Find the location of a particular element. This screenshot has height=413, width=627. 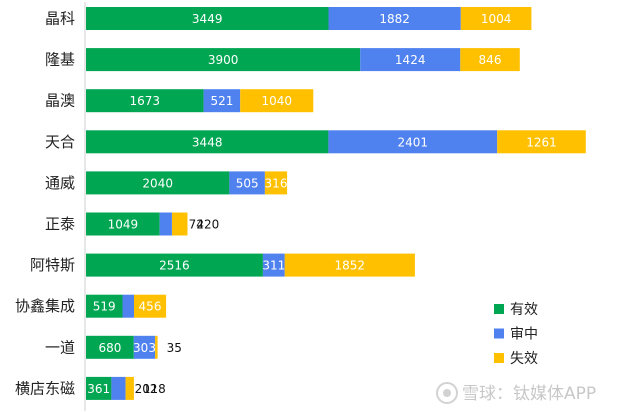

data-label: 316 is located at coordinates (276, 183).